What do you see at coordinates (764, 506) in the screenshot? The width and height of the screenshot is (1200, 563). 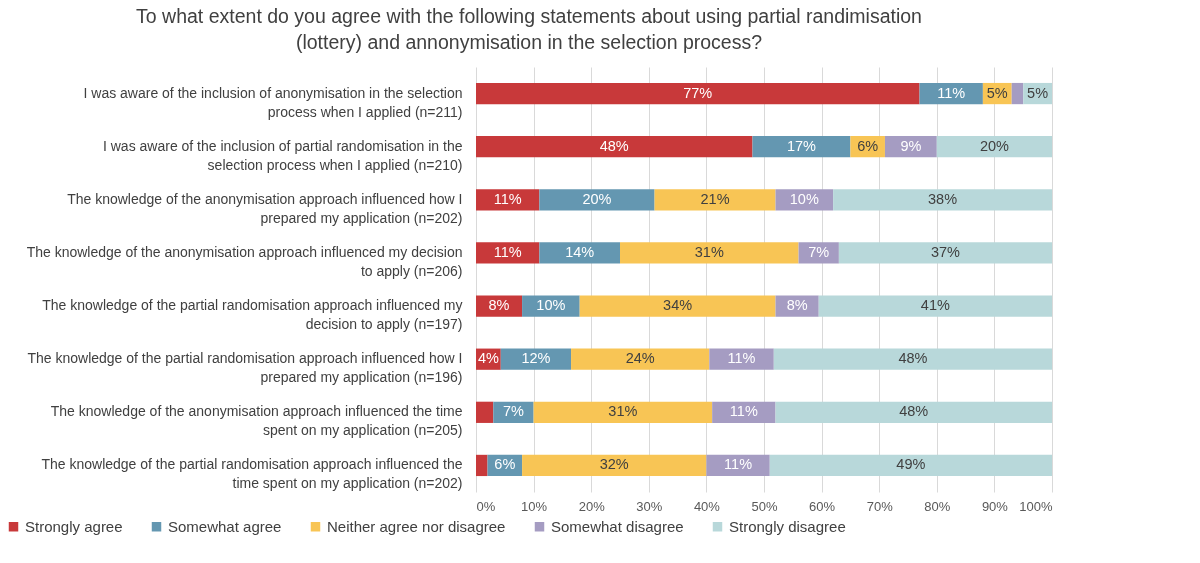 I see `x-tick-label: 50%` at bounding box center [764, 506].